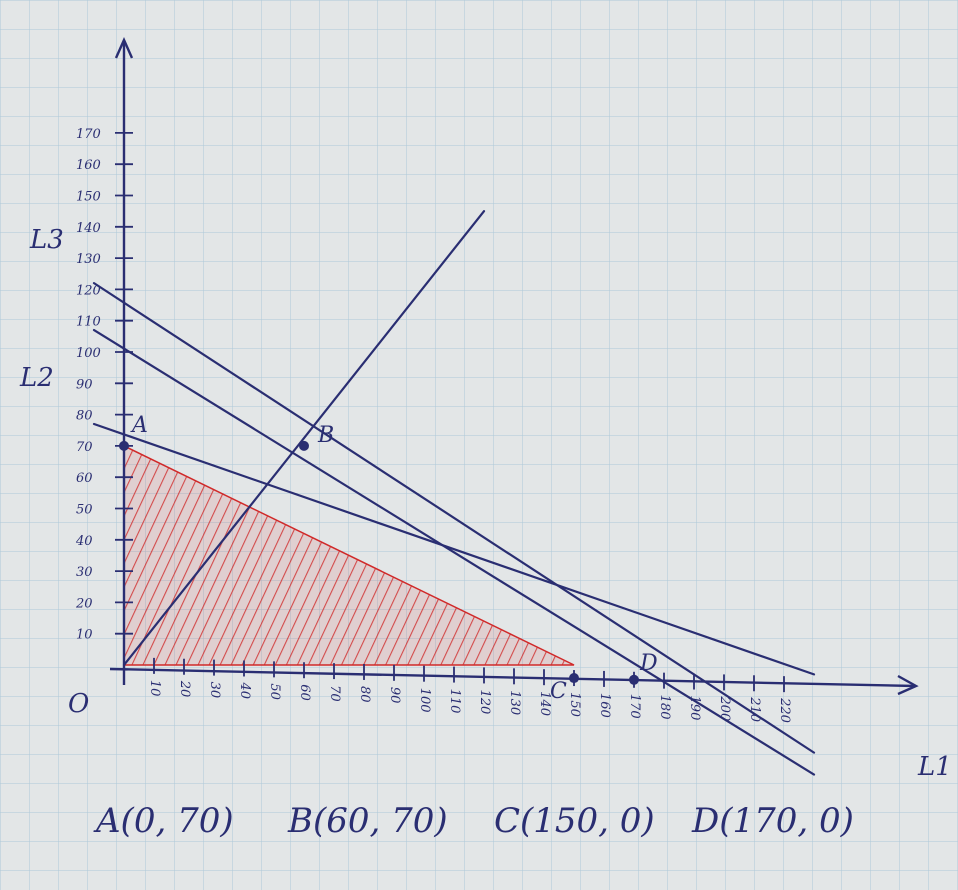 The image size is (958, 890). I want to click on x-tick-label: 80, so click(364, 694).